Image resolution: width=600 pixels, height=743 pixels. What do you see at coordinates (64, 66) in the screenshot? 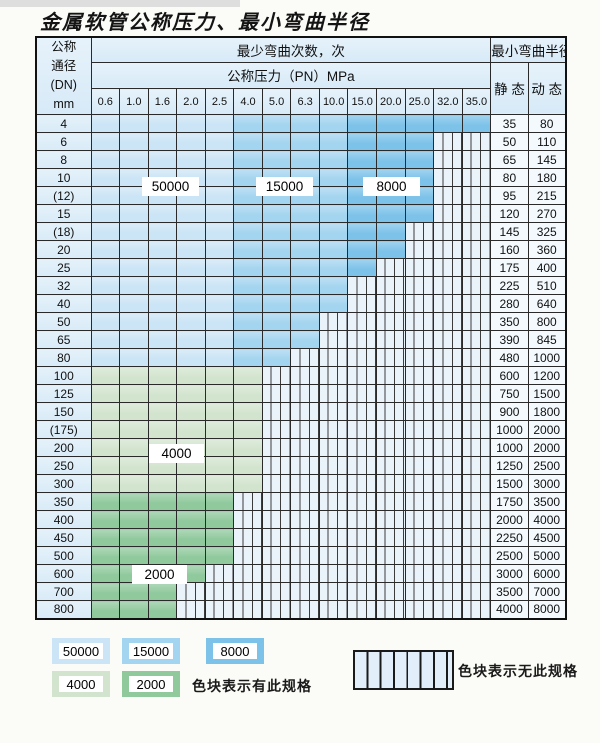
I see `header-dn-line: 通径` at bounding box center [64, 66].